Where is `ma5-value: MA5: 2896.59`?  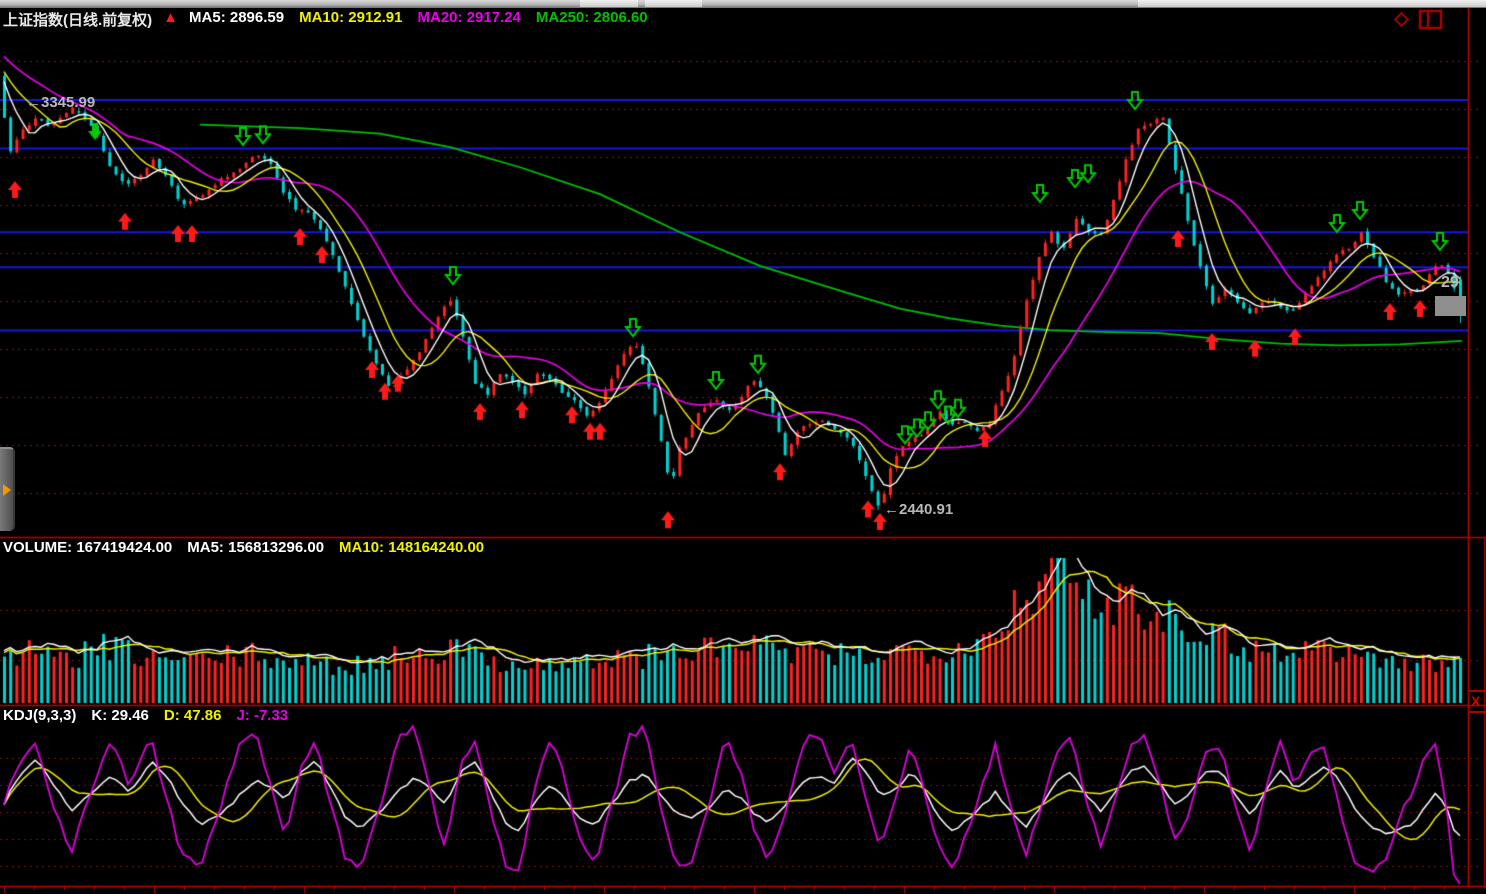
ma5-value: MA5: 2896.59 is located at coordinates (237, 17).